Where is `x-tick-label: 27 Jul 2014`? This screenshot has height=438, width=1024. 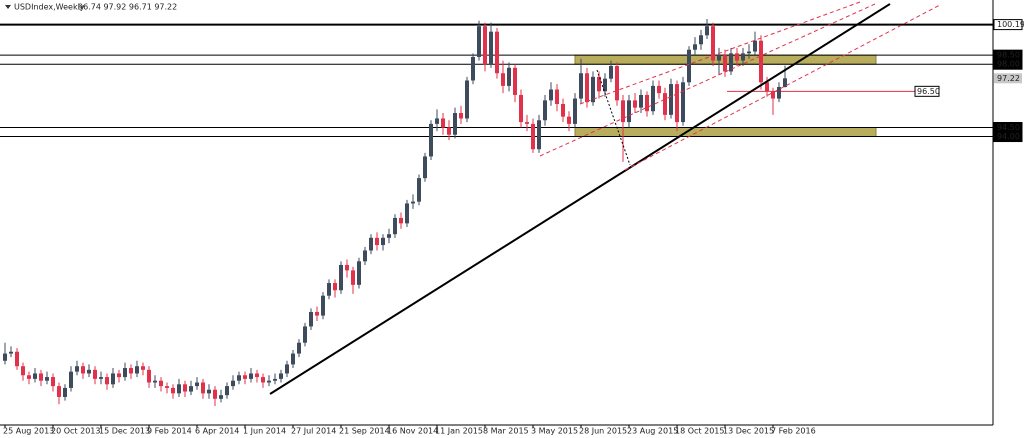
x-tick-label: 27 Jul 2014 is located at coordinates (313, 431).